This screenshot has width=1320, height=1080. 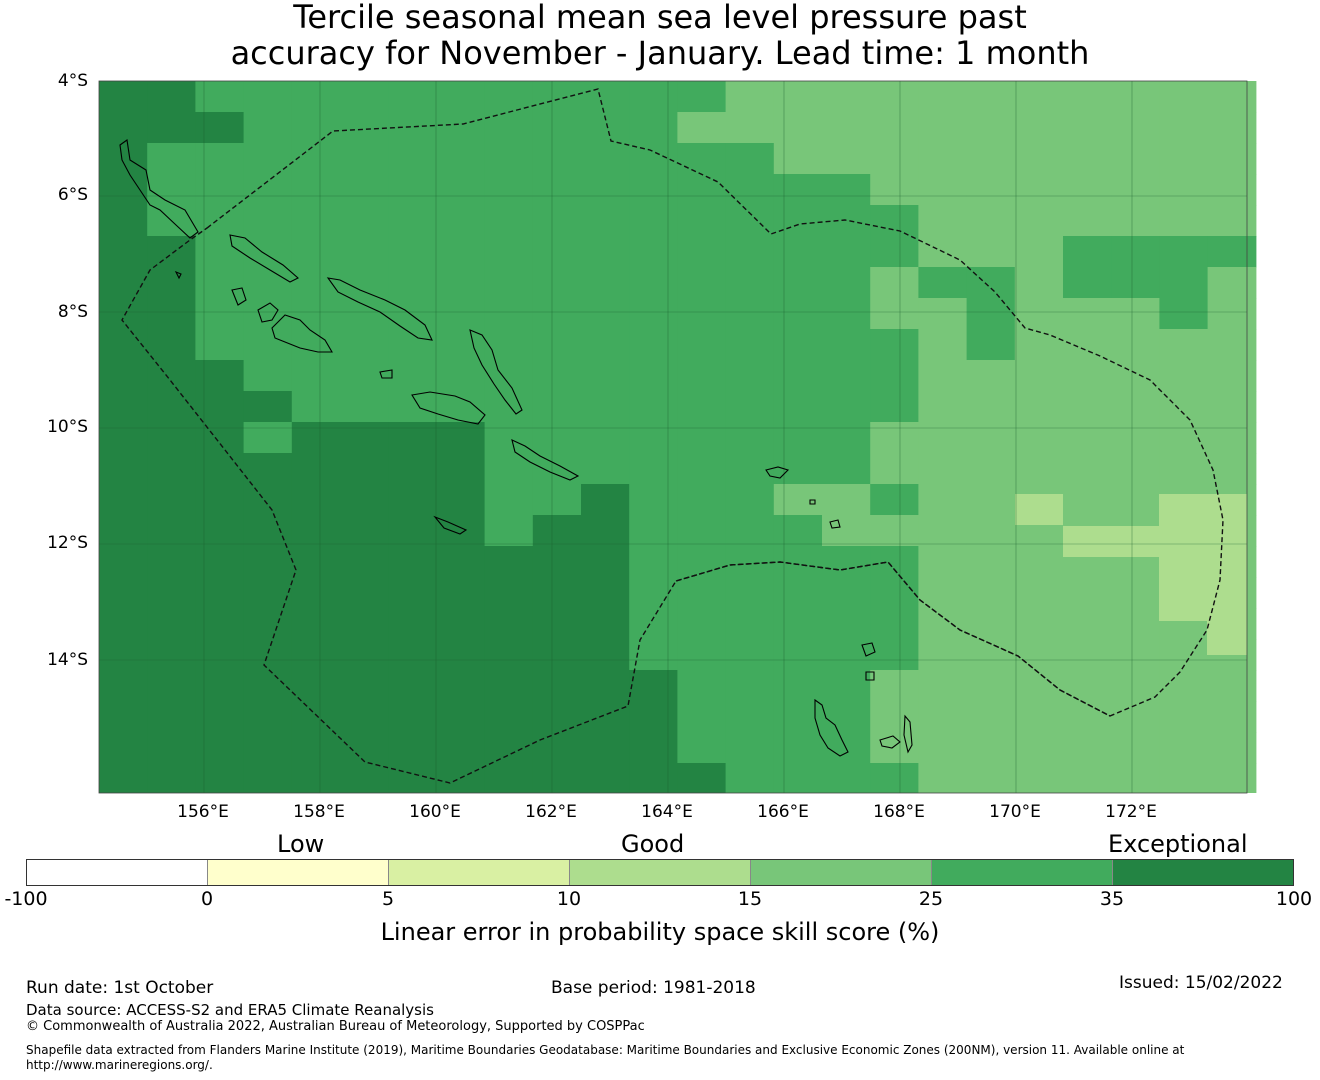 I want to click on lon-label-156e: 156°E, so click(x=203, y=812).